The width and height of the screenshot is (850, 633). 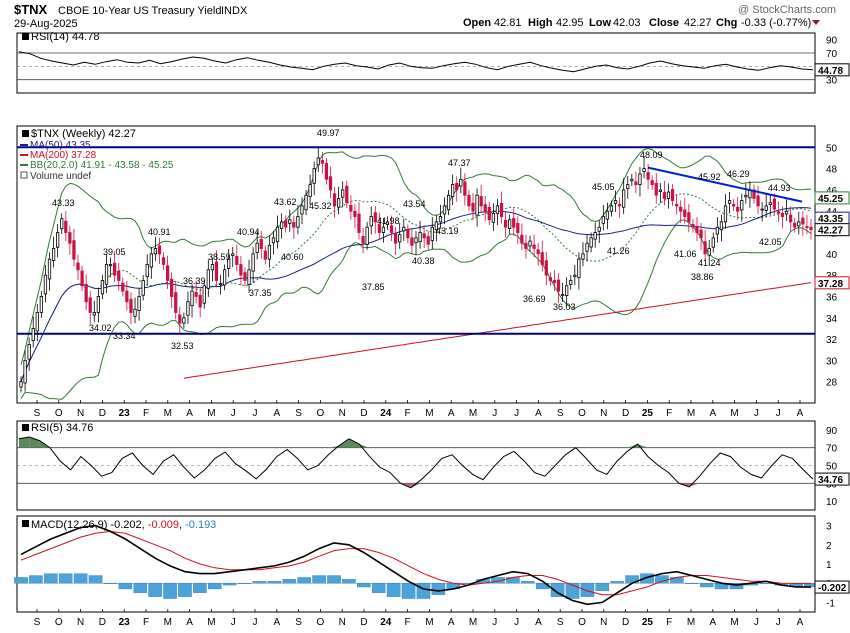 What do you see at coordinates (709, 177) in the screenshot?
I see `price-annotation: 45.92` at bounding box center [709, 177].